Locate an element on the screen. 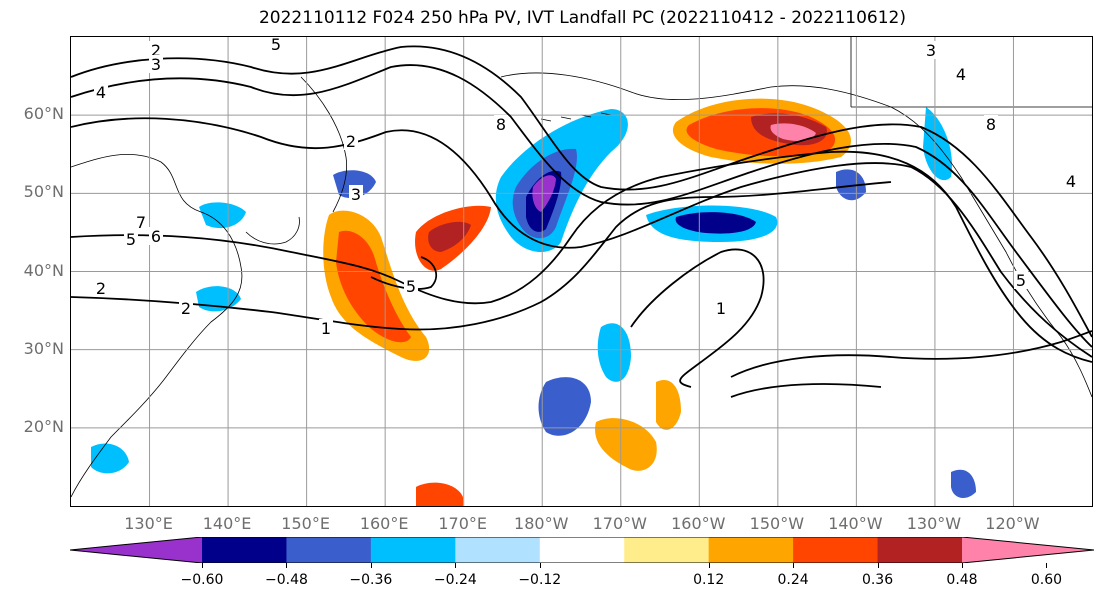  shade-warm-170e-core is located at coordinates (449, 236).